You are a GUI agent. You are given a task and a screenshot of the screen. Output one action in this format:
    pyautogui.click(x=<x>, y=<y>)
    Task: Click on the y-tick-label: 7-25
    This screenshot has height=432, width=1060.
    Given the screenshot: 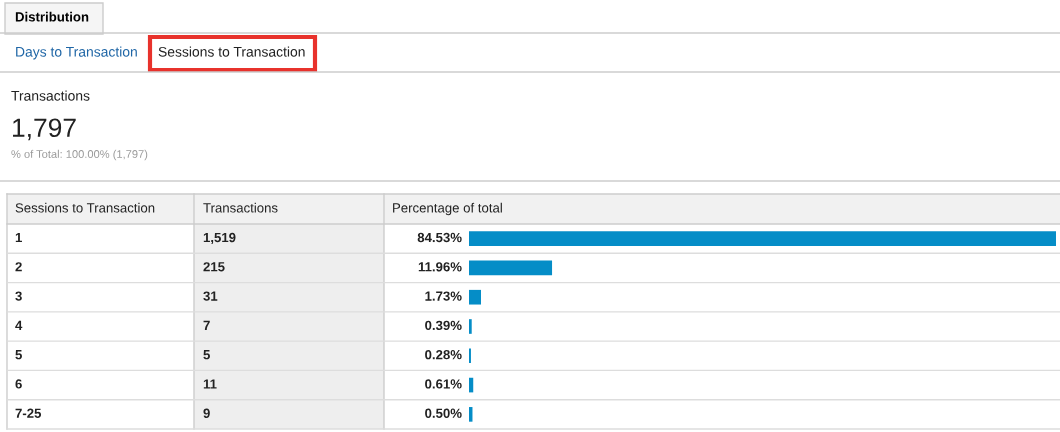 What is the action you would take?
    pyautogui.click(x=28, y=413)
    